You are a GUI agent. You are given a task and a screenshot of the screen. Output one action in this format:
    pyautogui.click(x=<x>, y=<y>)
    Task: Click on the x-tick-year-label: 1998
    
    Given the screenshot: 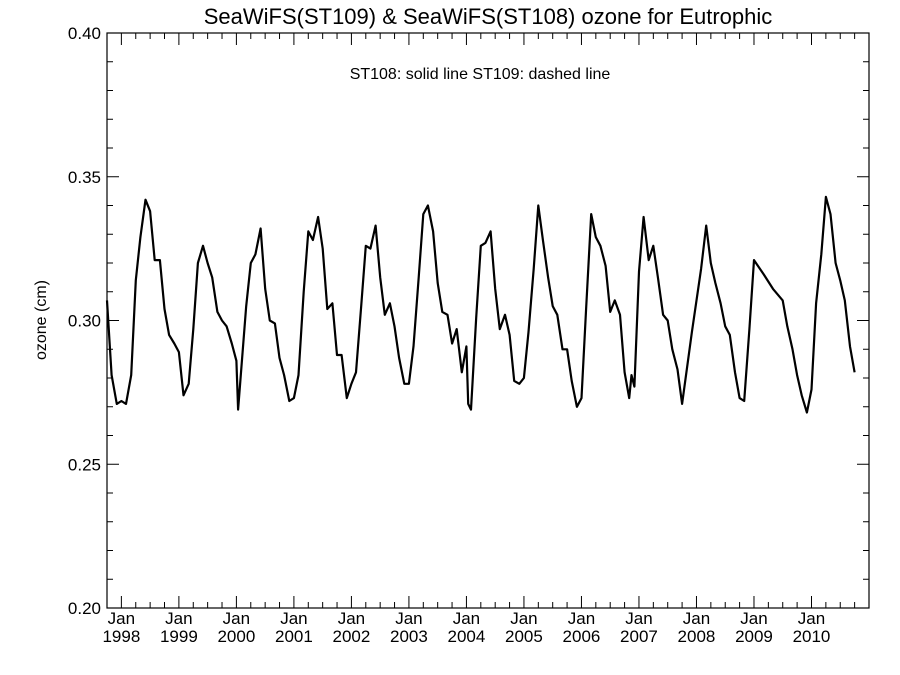 What is the action you would take?
    pyautogui.click(x=121, y=636)
    